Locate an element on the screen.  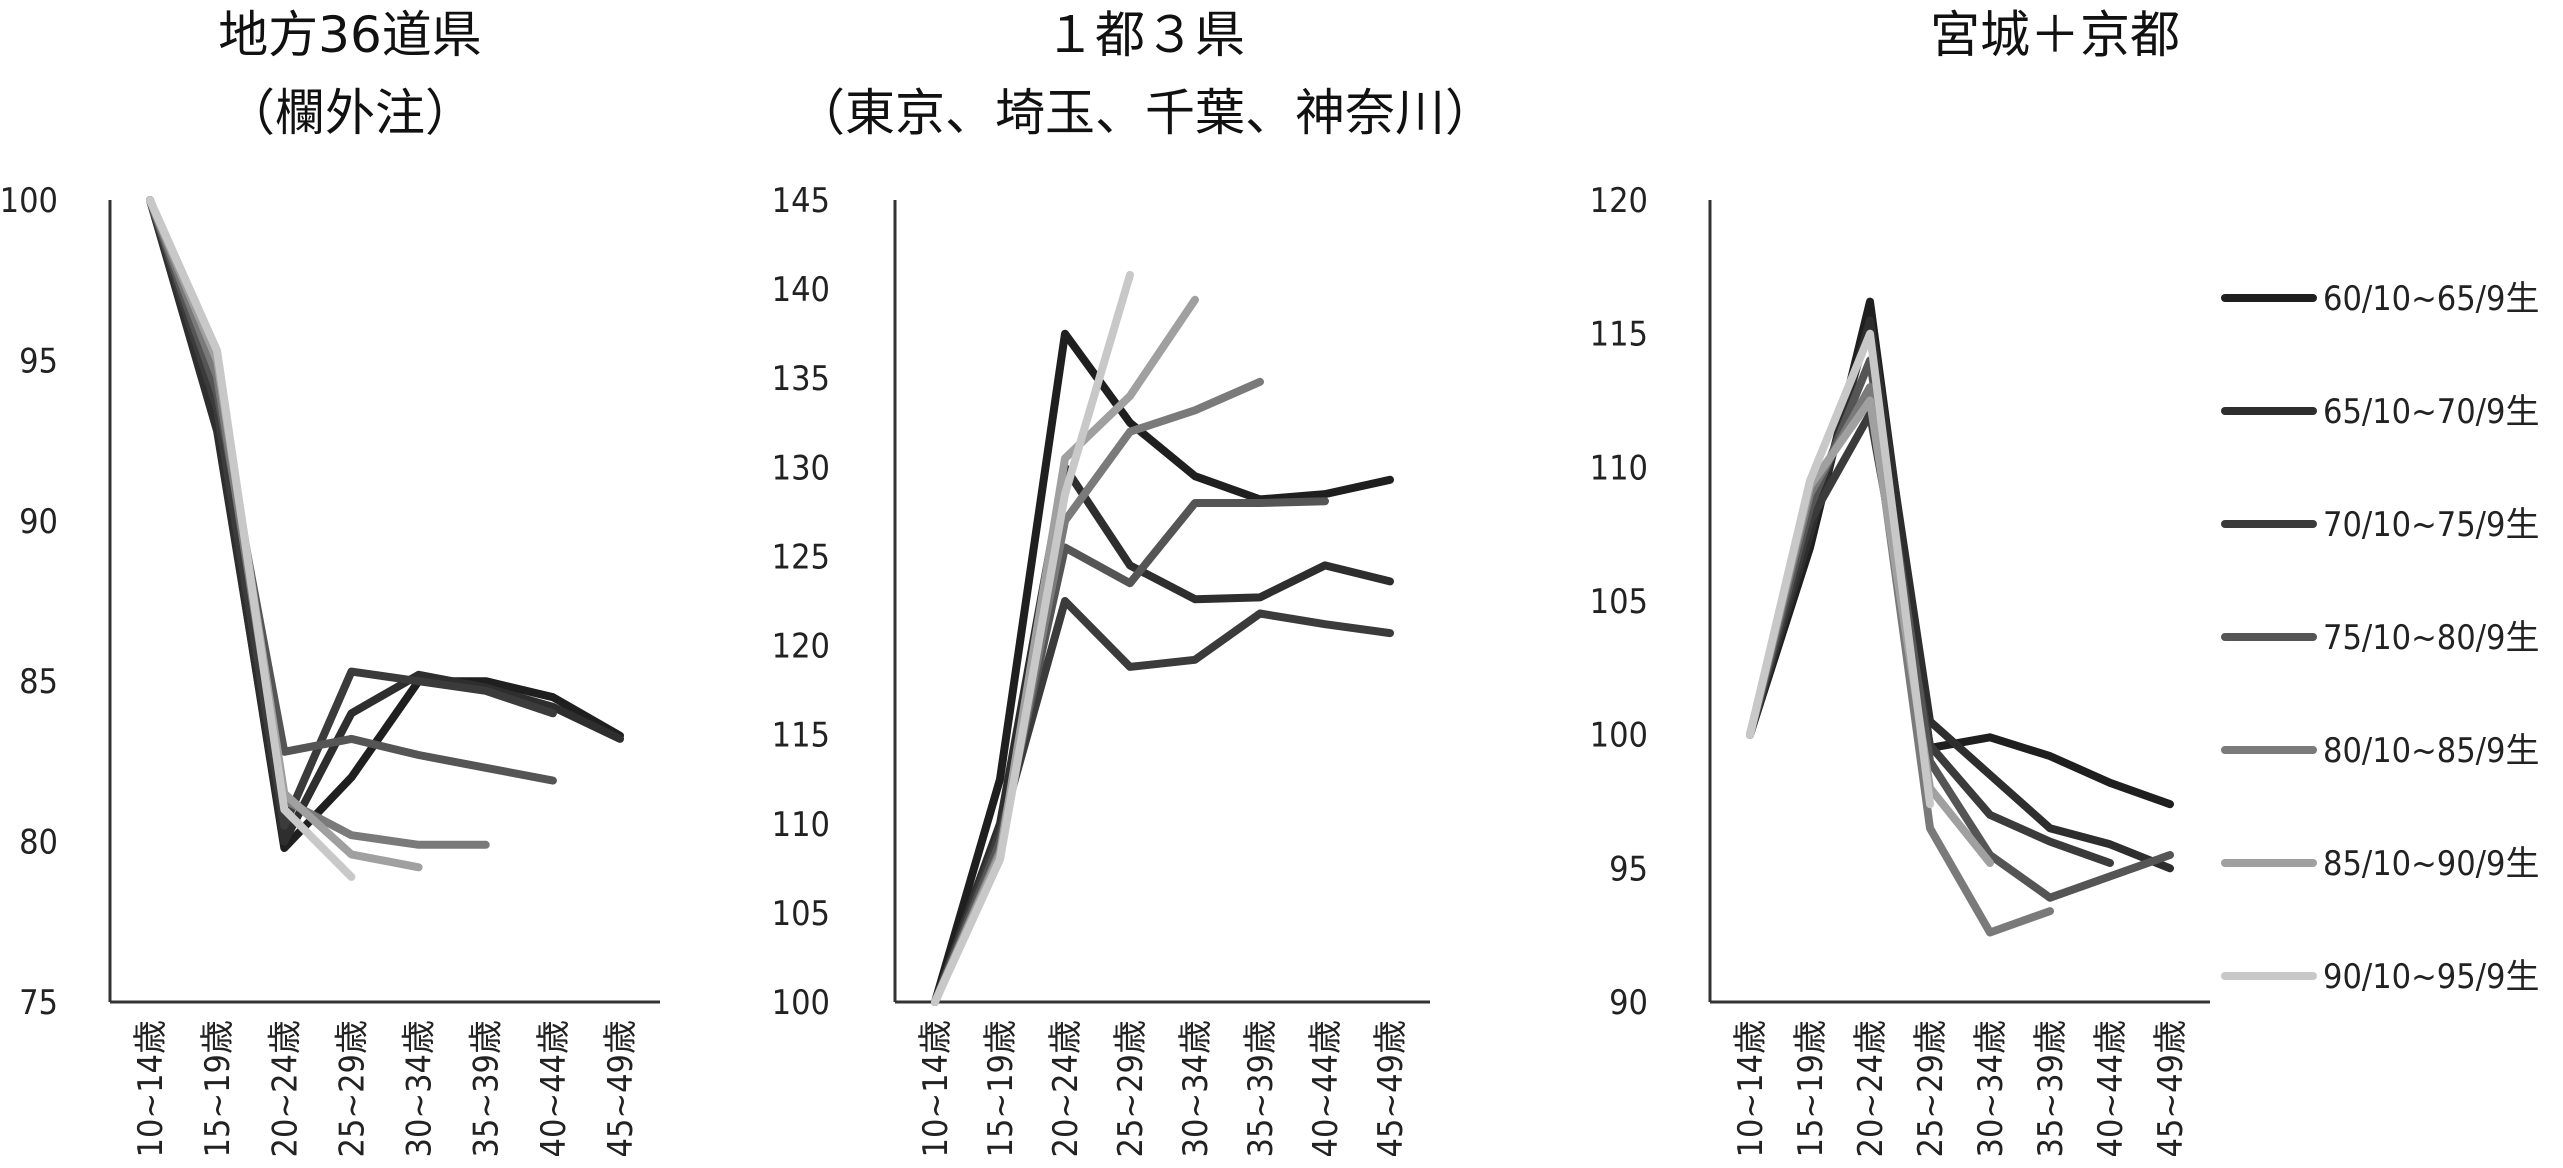
y-tick-label: 125 is located at coordinates (801, 557).